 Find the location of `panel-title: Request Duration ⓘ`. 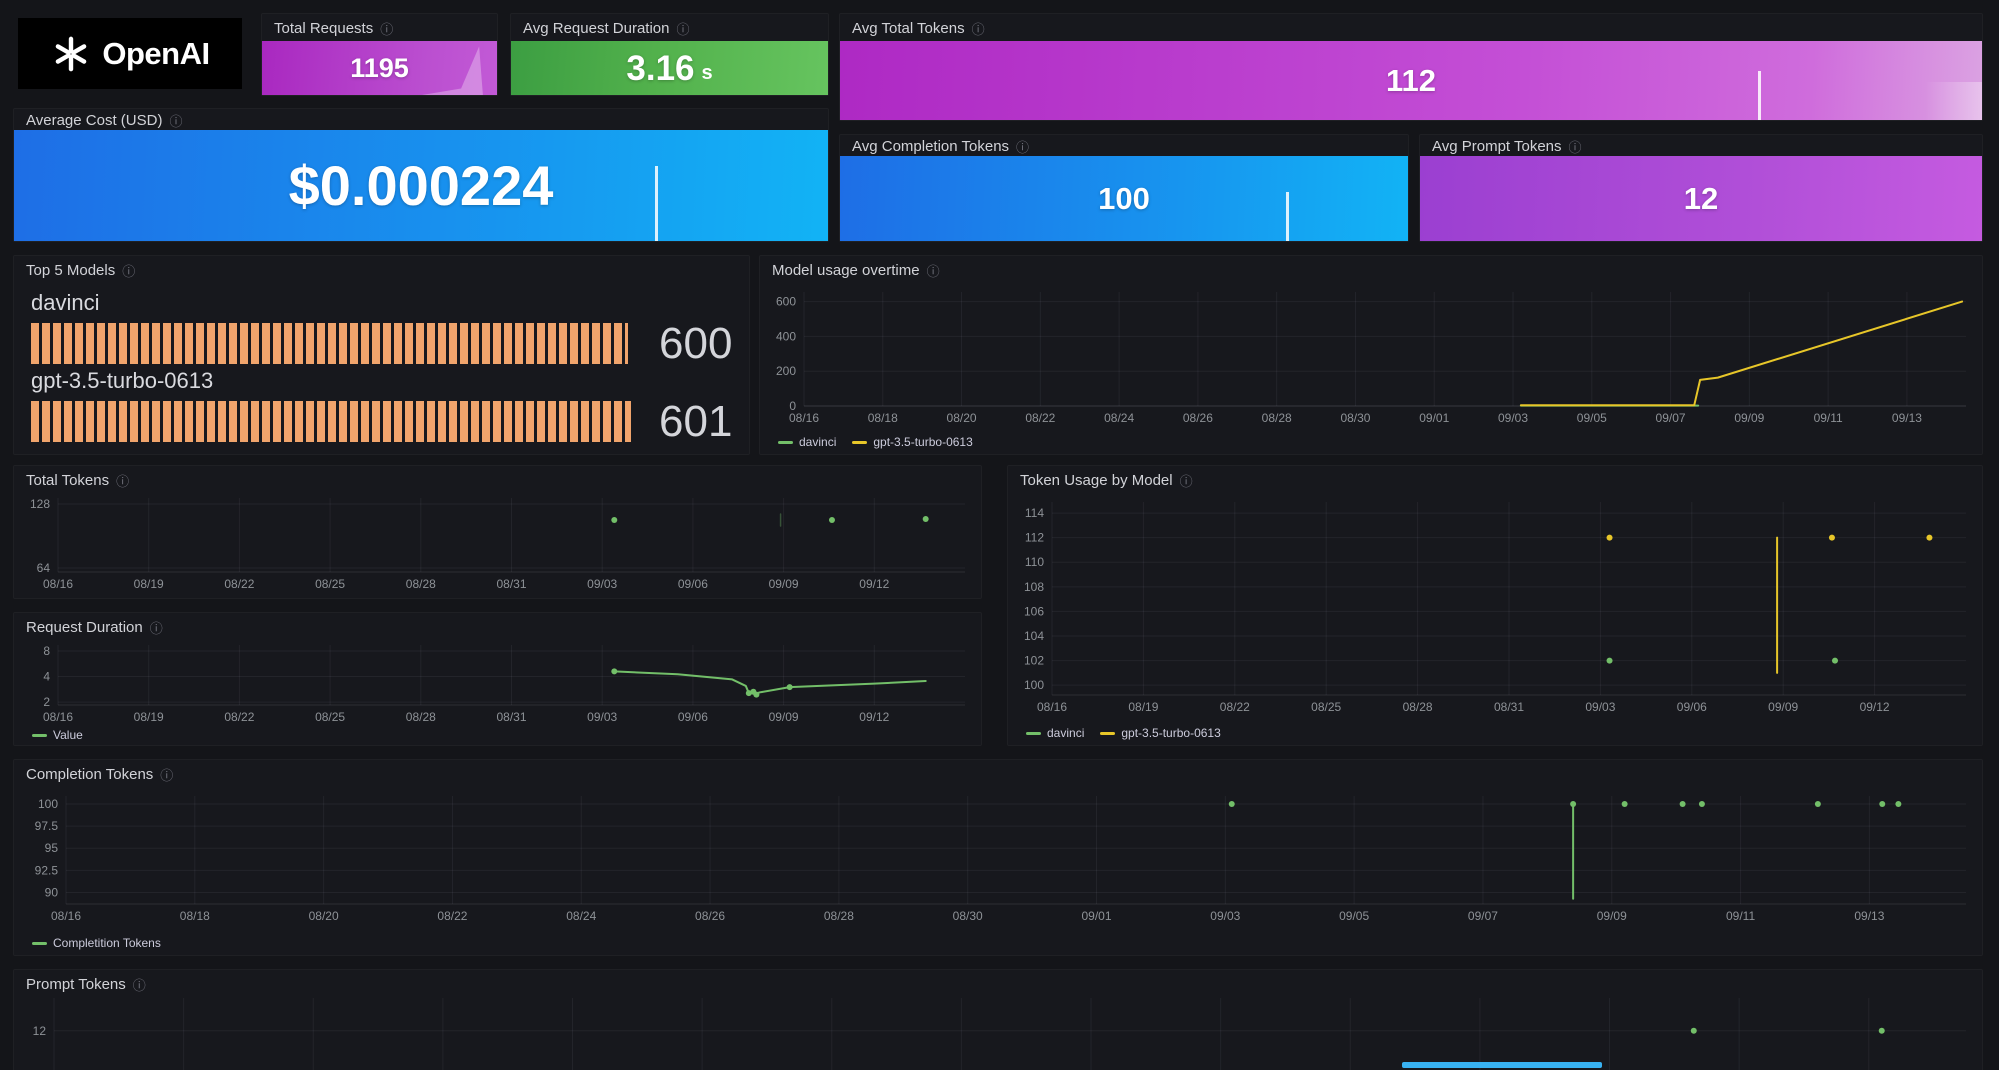

panel-title: Request Duration ⓘ is located at coordinates (94, 627).